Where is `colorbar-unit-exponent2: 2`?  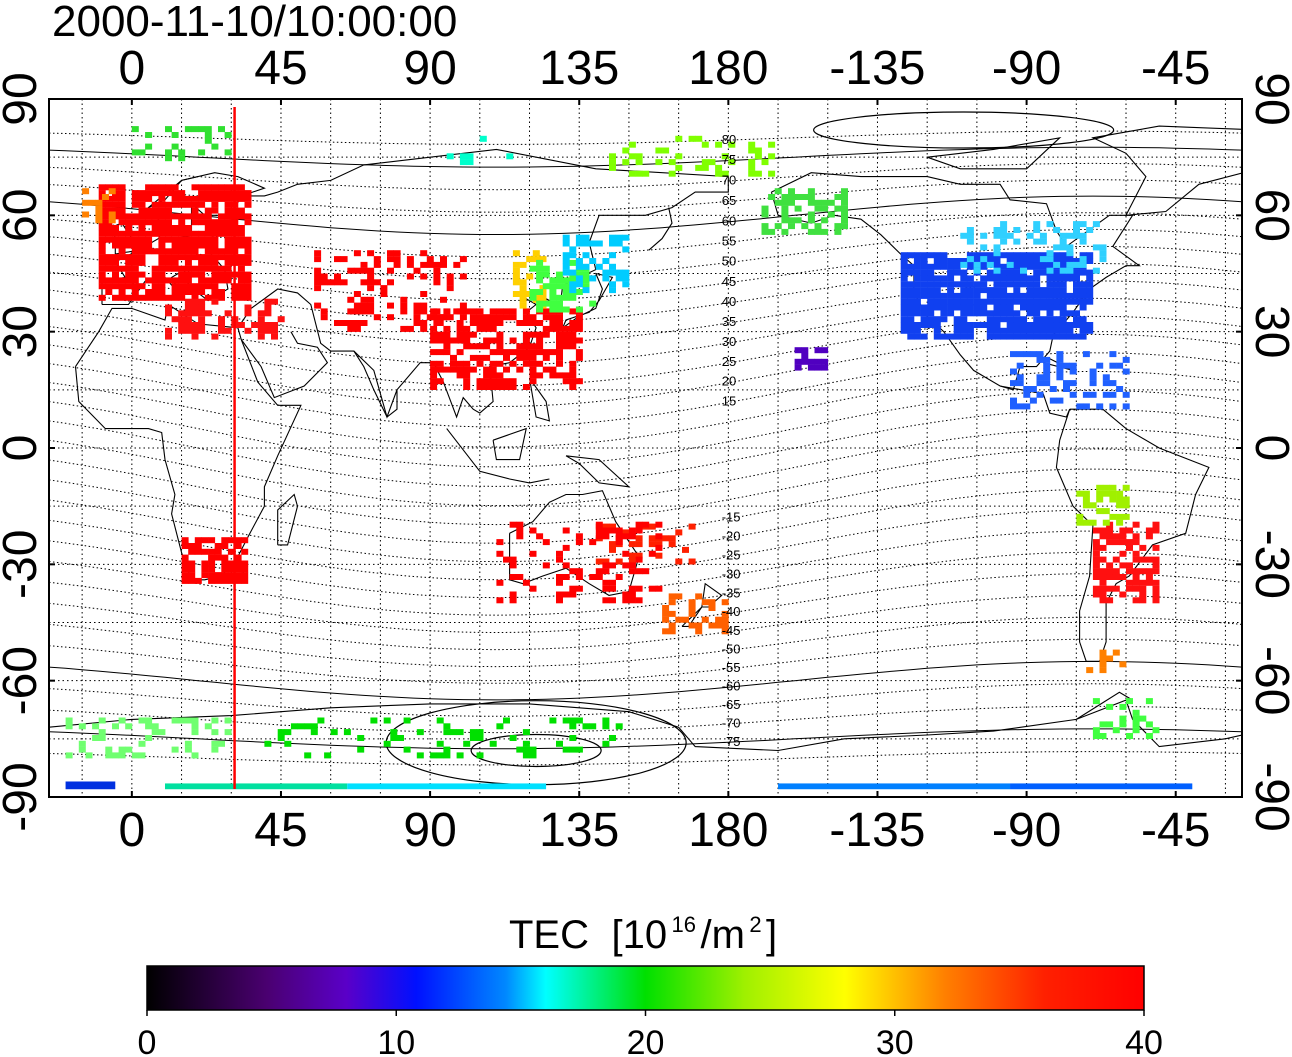 colorbar-unit-exponent2: 2 is located at coordinates (755, 924).